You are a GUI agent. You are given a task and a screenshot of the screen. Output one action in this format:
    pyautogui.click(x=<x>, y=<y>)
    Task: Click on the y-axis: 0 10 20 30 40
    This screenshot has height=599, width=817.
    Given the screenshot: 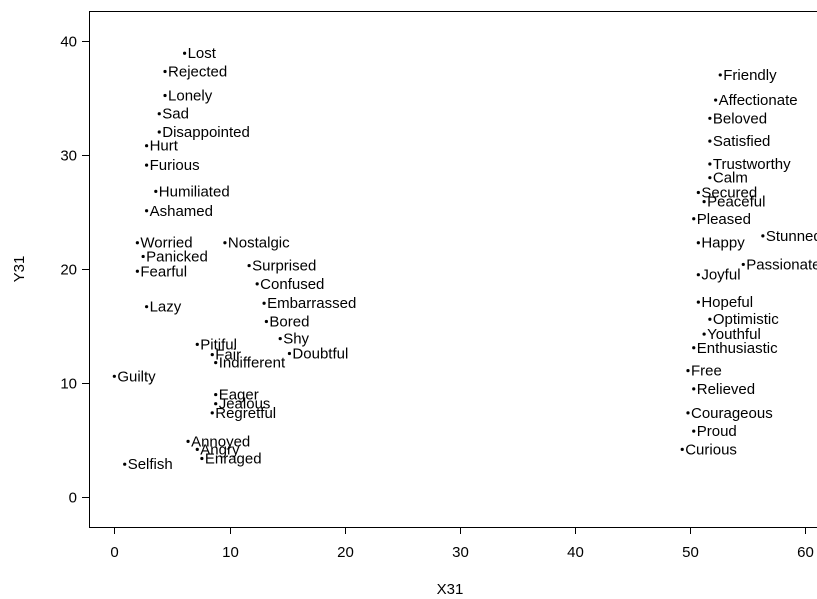 What is the action you would take?
    pyautogui.click(x=74, y=270)
    